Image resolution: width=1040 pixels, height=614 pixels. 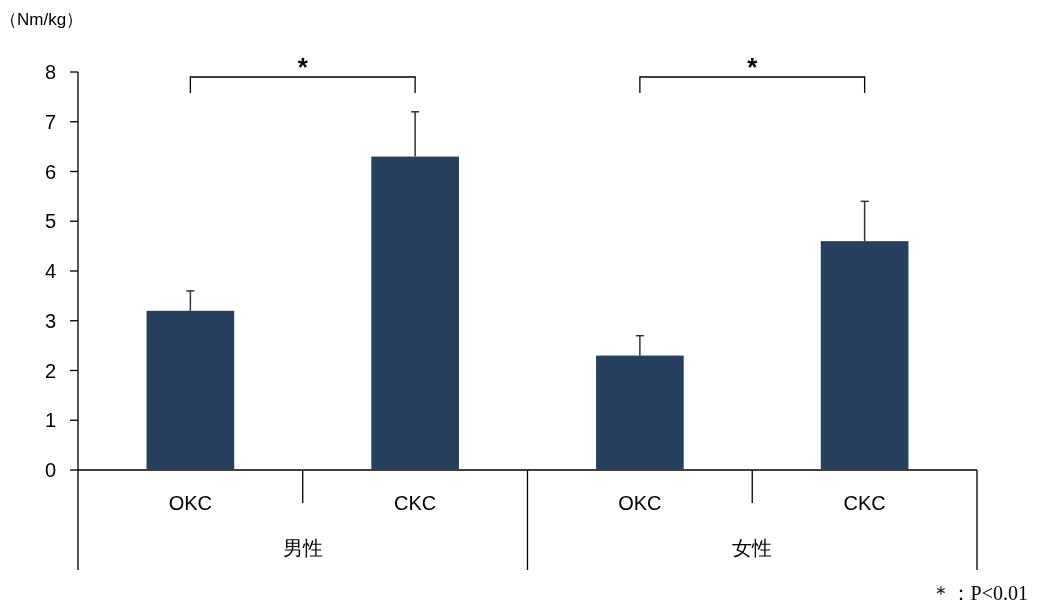 What do you see at coordinates (50, 470) in the screenshot?
I see `y-tick-label: 0` at bounding box center [50, 470].